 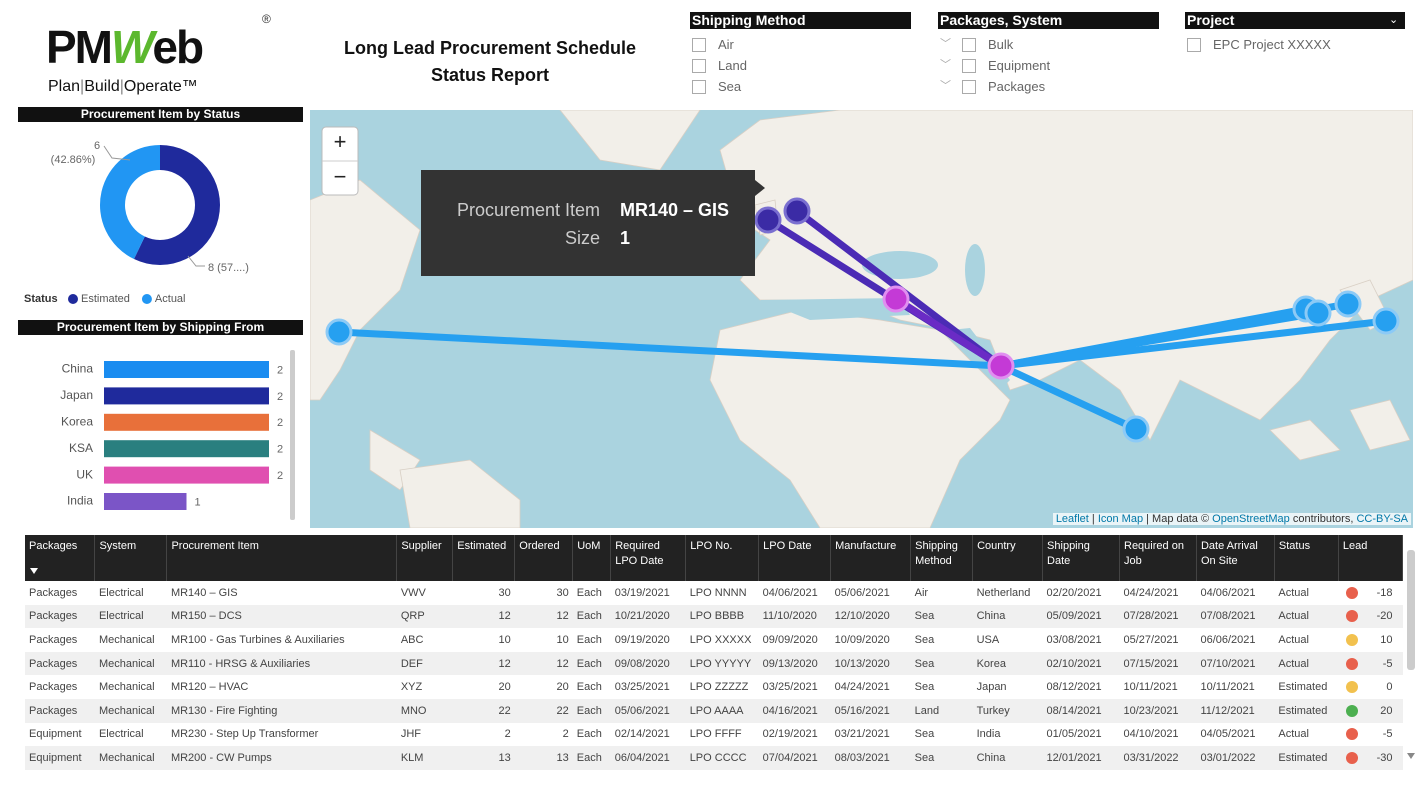 I want to click on column-header: System, so click(x=131, y=558).